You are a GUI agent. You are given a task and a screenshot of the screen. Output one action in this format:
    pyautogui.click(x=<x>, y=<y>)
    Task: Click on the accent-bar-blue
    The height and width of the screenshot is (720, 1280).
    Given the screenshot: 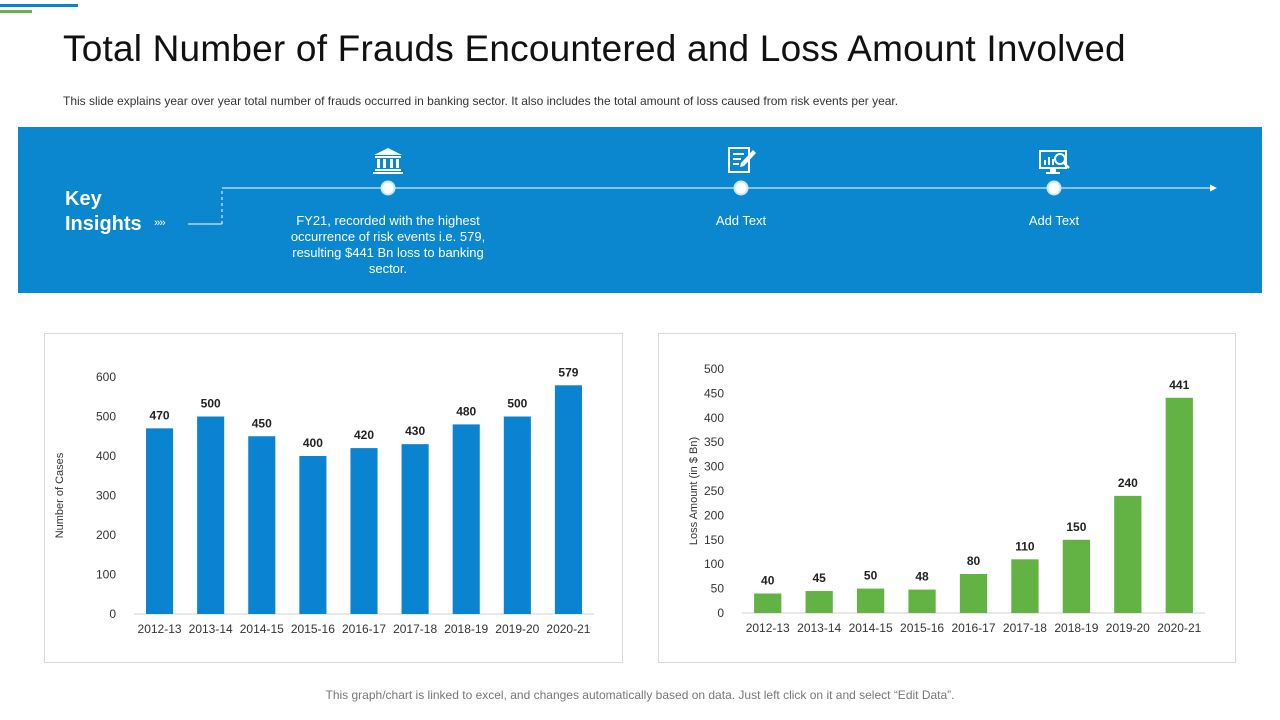 What is the action you would take?
    pyautogui.click(x=39, y=5)
    